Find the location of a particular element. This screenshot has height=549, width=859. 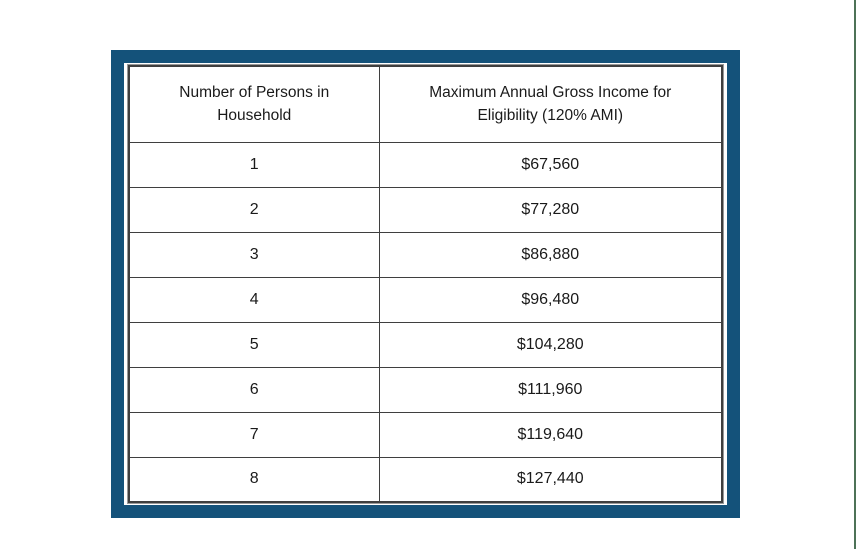

table-row: 5 $104,280 is located at coordinates (425, 344).